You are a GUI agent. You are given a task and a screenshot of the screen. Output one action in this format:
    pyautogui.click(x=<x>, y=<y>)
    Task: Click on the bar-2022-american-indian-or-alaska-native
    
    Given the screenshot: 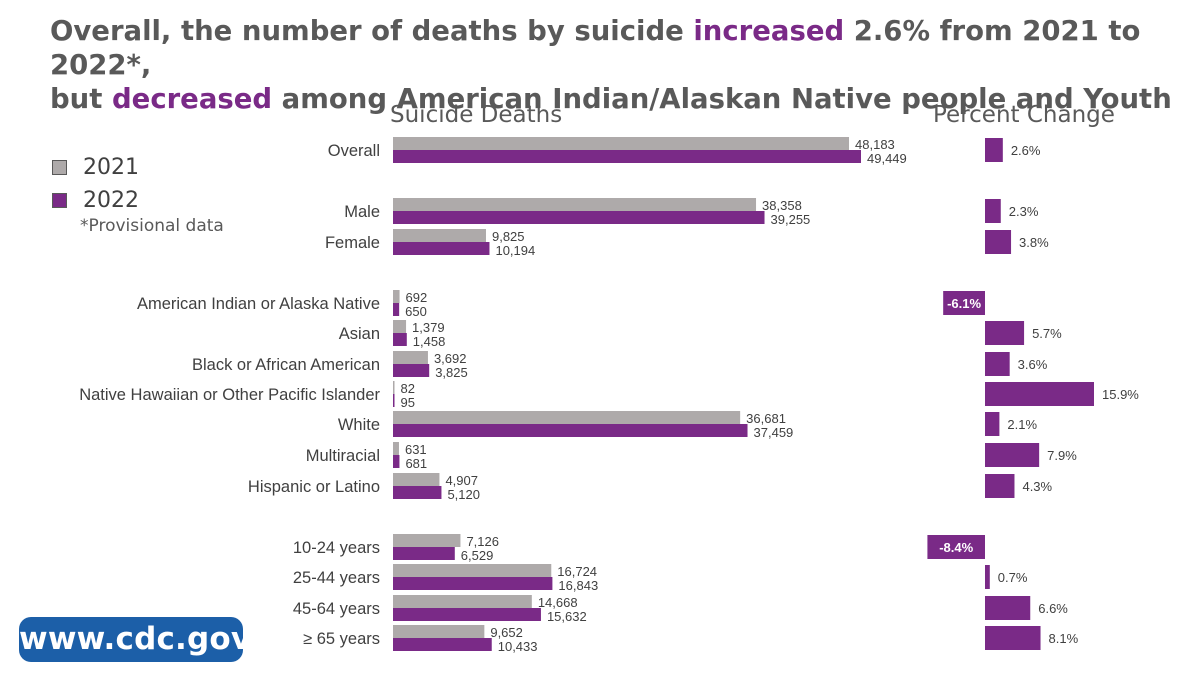 What is the action you would take?
    pyautogui.click(x=396, y=309)
    